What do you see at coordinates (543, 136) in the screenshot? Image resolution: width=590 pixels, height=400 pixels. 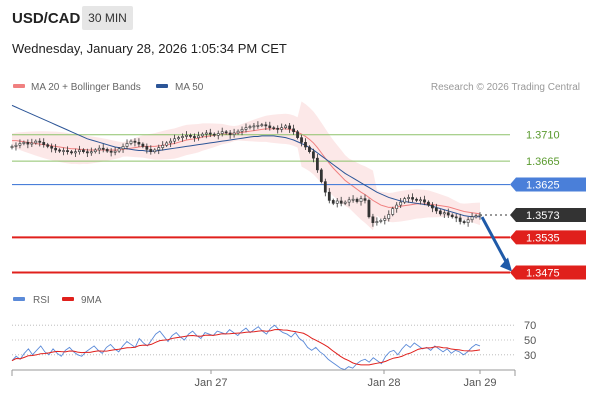 I see `level-label: 1.3710` at bounding box center [543, 136].